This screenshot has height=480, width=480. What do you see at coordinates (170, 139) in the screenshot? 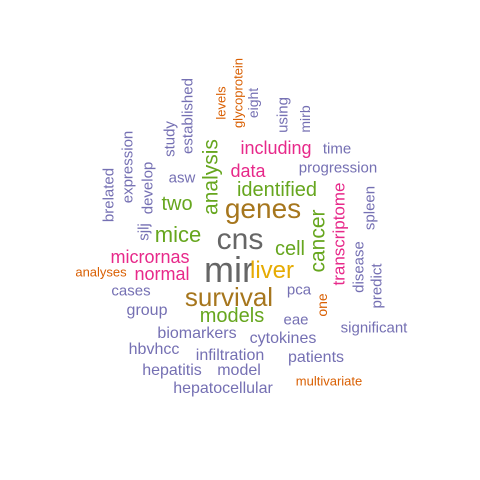
I see `word-study: study` at bounding box center [170, 139].